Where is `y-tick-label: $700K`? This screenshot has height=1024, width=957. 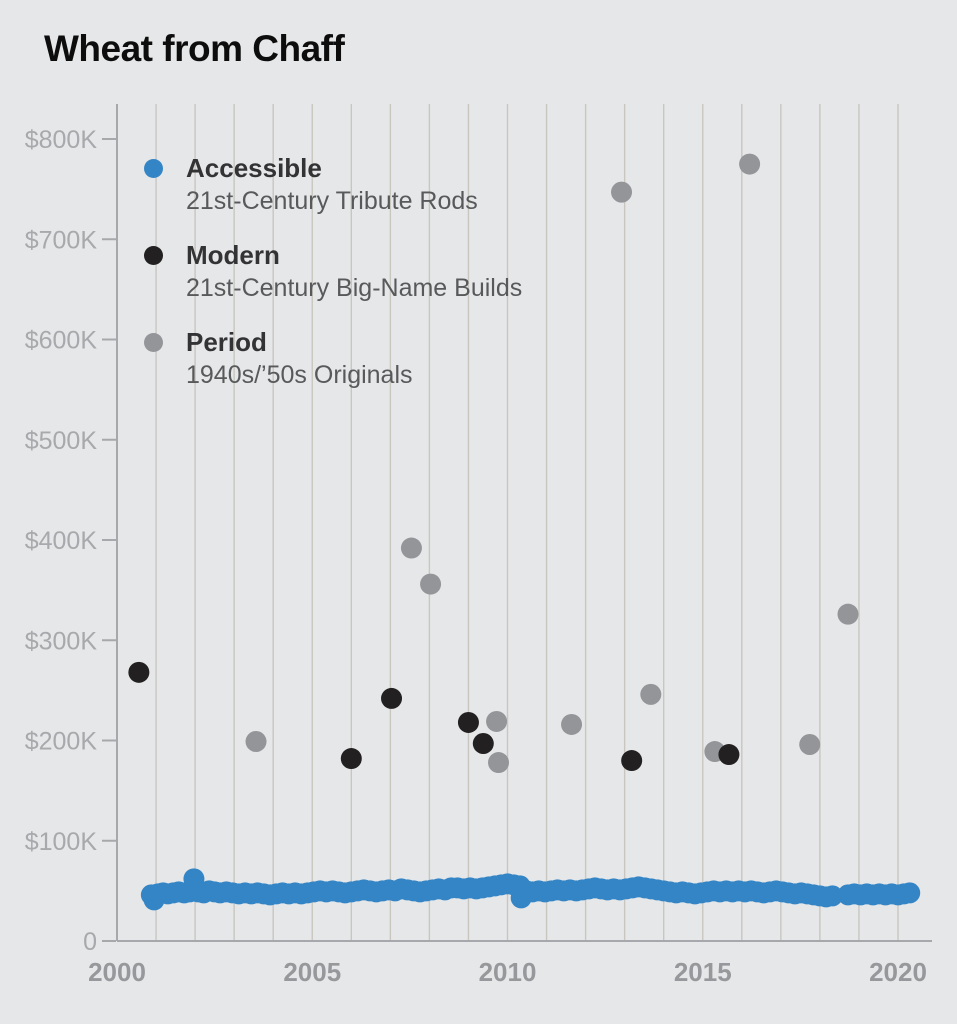
y-tick-label: $700K is located at coordinates (61, 240).